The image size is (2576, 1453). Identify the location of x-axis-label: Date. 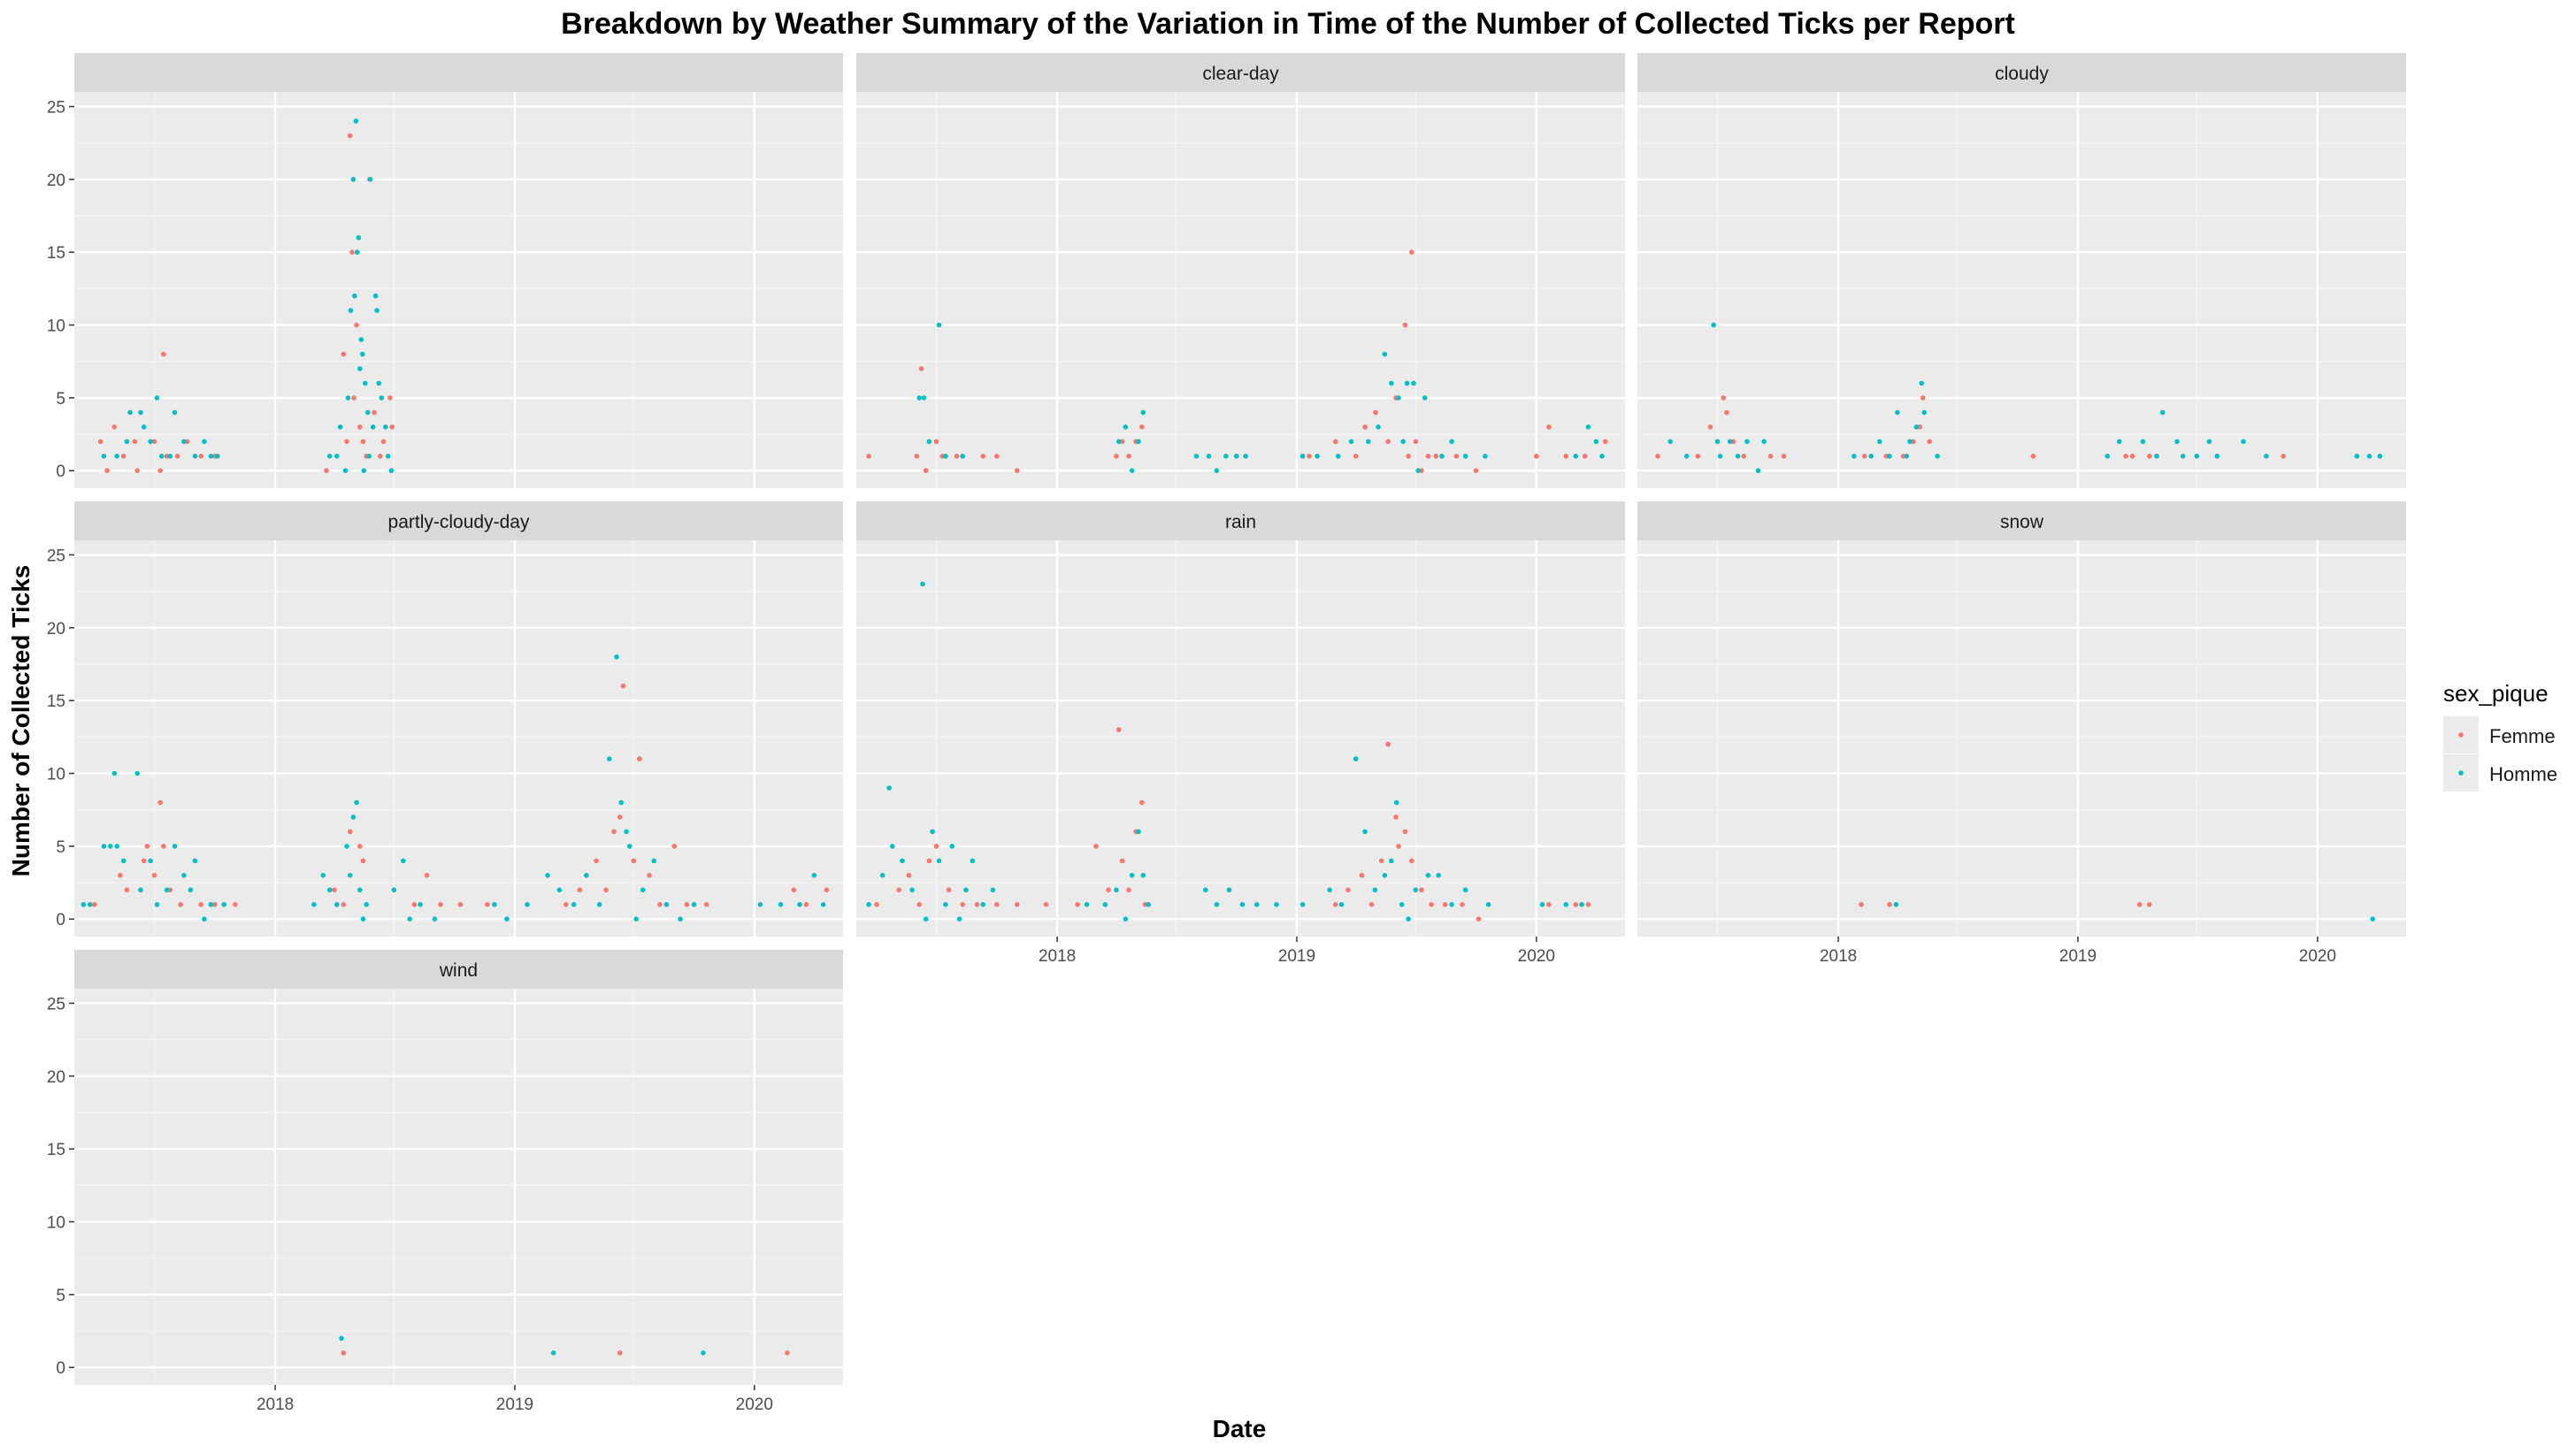
(1240, 1428).